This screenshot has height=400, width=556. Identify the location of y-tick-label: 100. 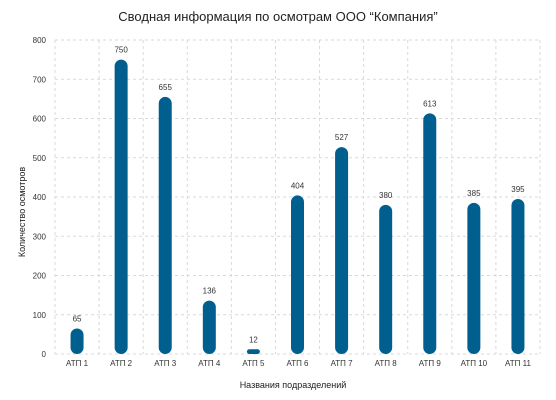
(40, 315).